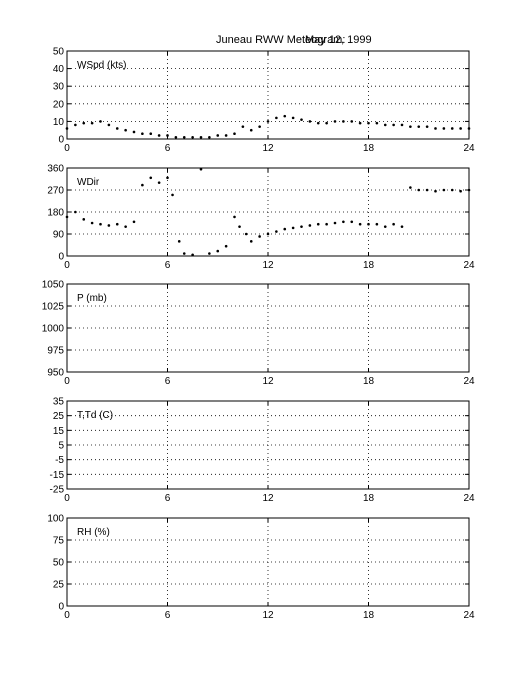  What do you see at coordinates (57, 490) in the screenshot?
I see `y-tick-label: -25` at bounding box center [57, 490].